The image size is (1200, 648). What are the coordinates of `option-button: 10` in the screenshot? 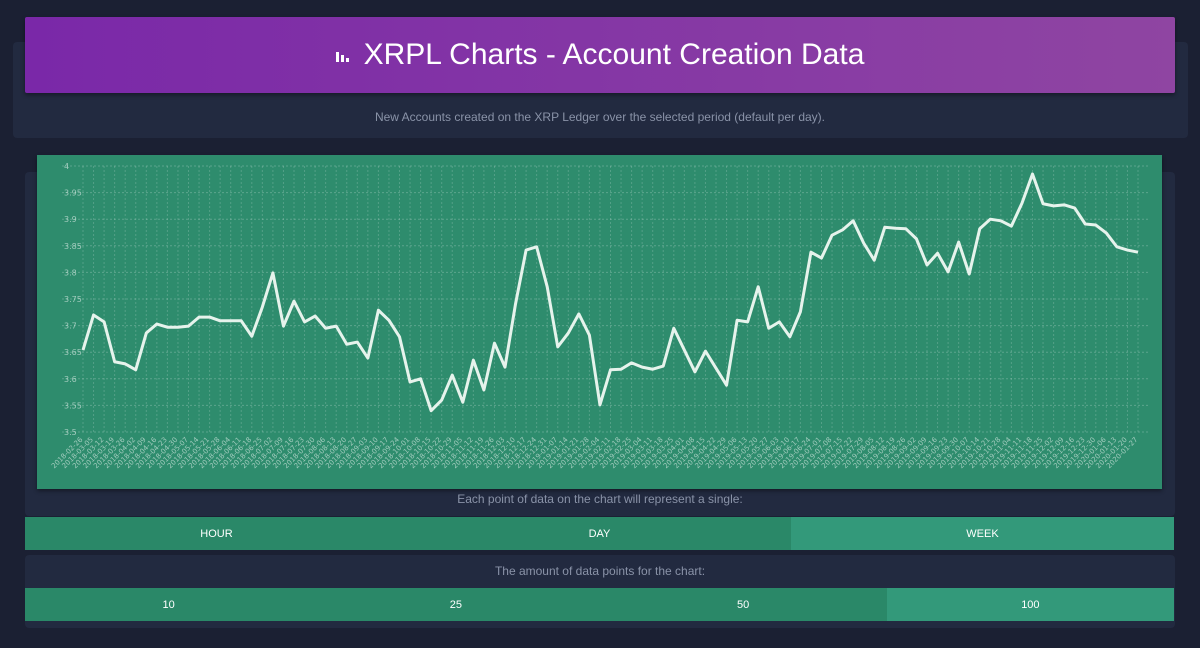 It's located at (169, 604).